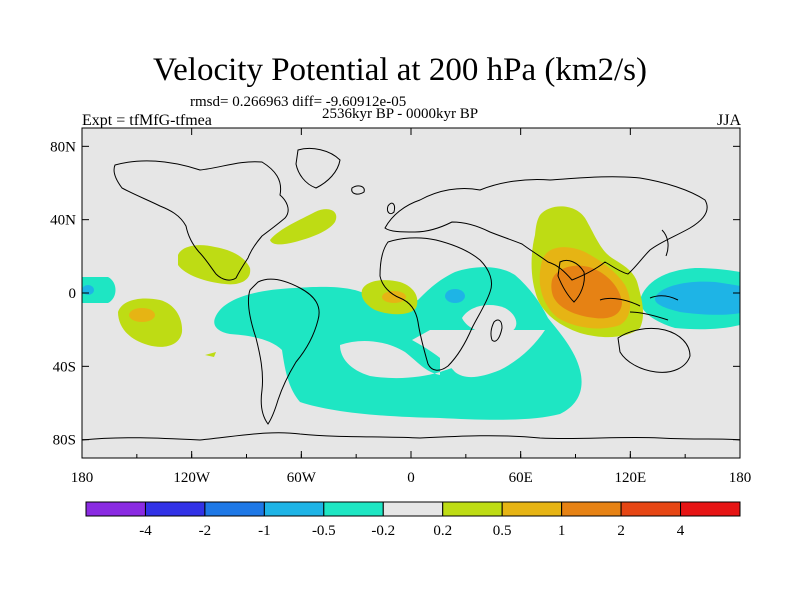 This screenshot has width=800, height=600. I want to click on experiment-label: Expt = tfMfG-tfmea, so click(147, 120).